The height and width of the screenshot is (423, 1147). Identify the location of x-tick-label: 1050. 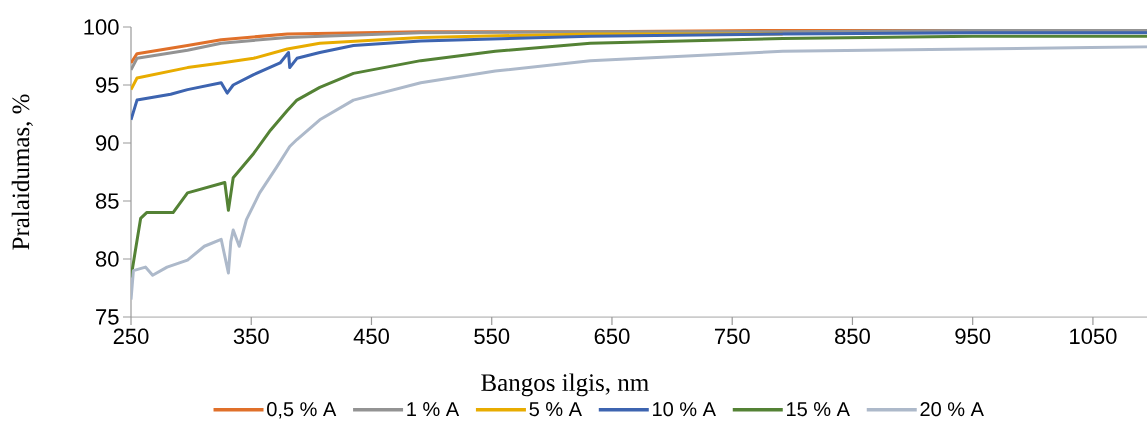
(1093, 336).